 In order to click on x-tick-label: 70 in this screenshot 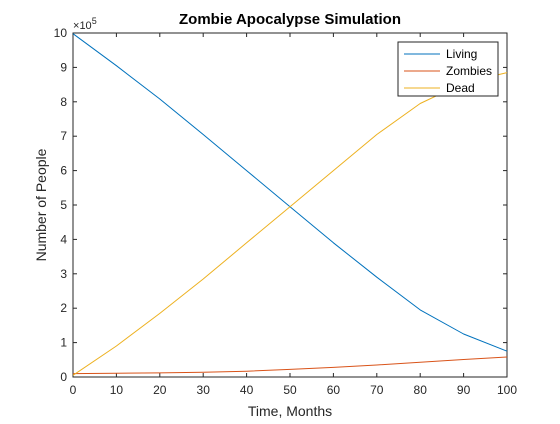, I will do `click(377, 390)`.